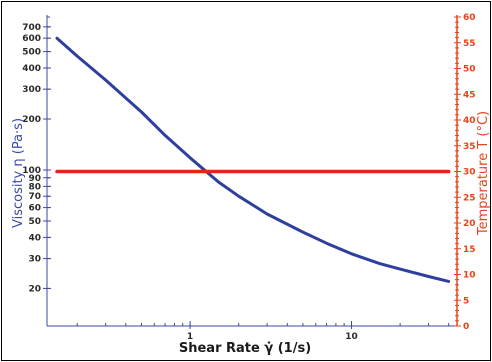  Describe the element at coordinates (31, 69) in the screenshot. I see `y-left-tick-label: 400` at that location.